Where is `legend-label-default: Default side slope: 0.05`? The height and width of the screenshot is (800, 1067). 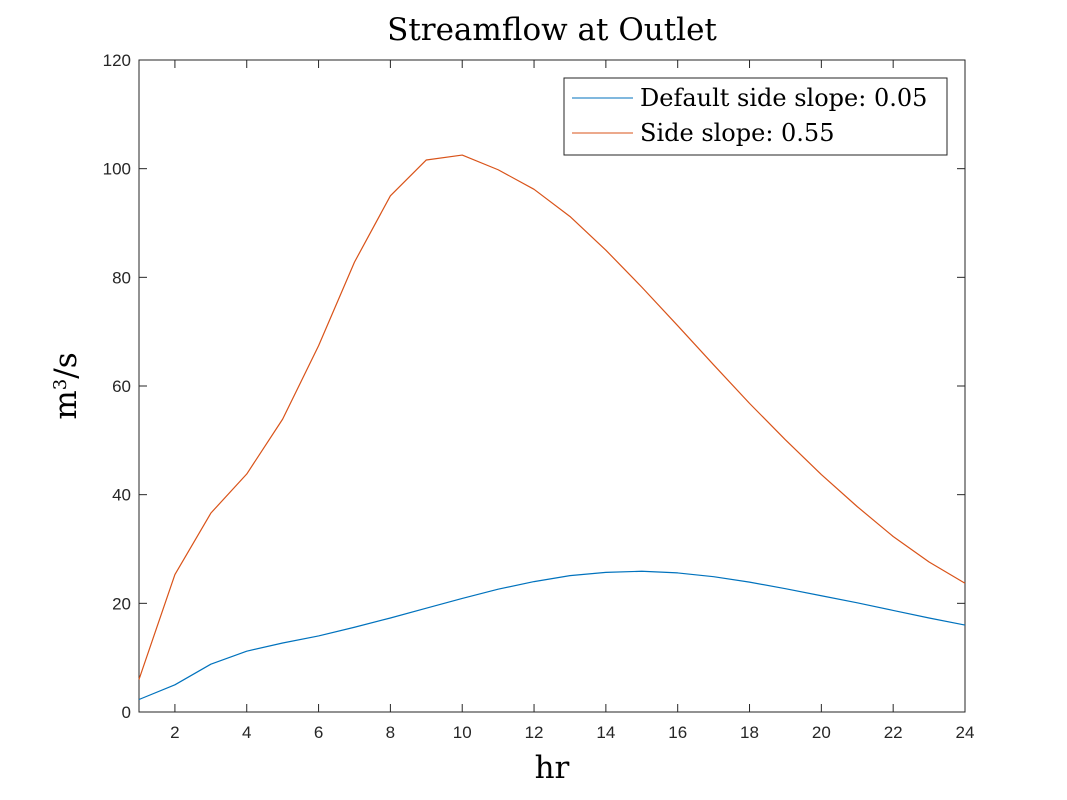 legend-label-default: Default side slope: 0.05 is located at coordinates (783, 98).